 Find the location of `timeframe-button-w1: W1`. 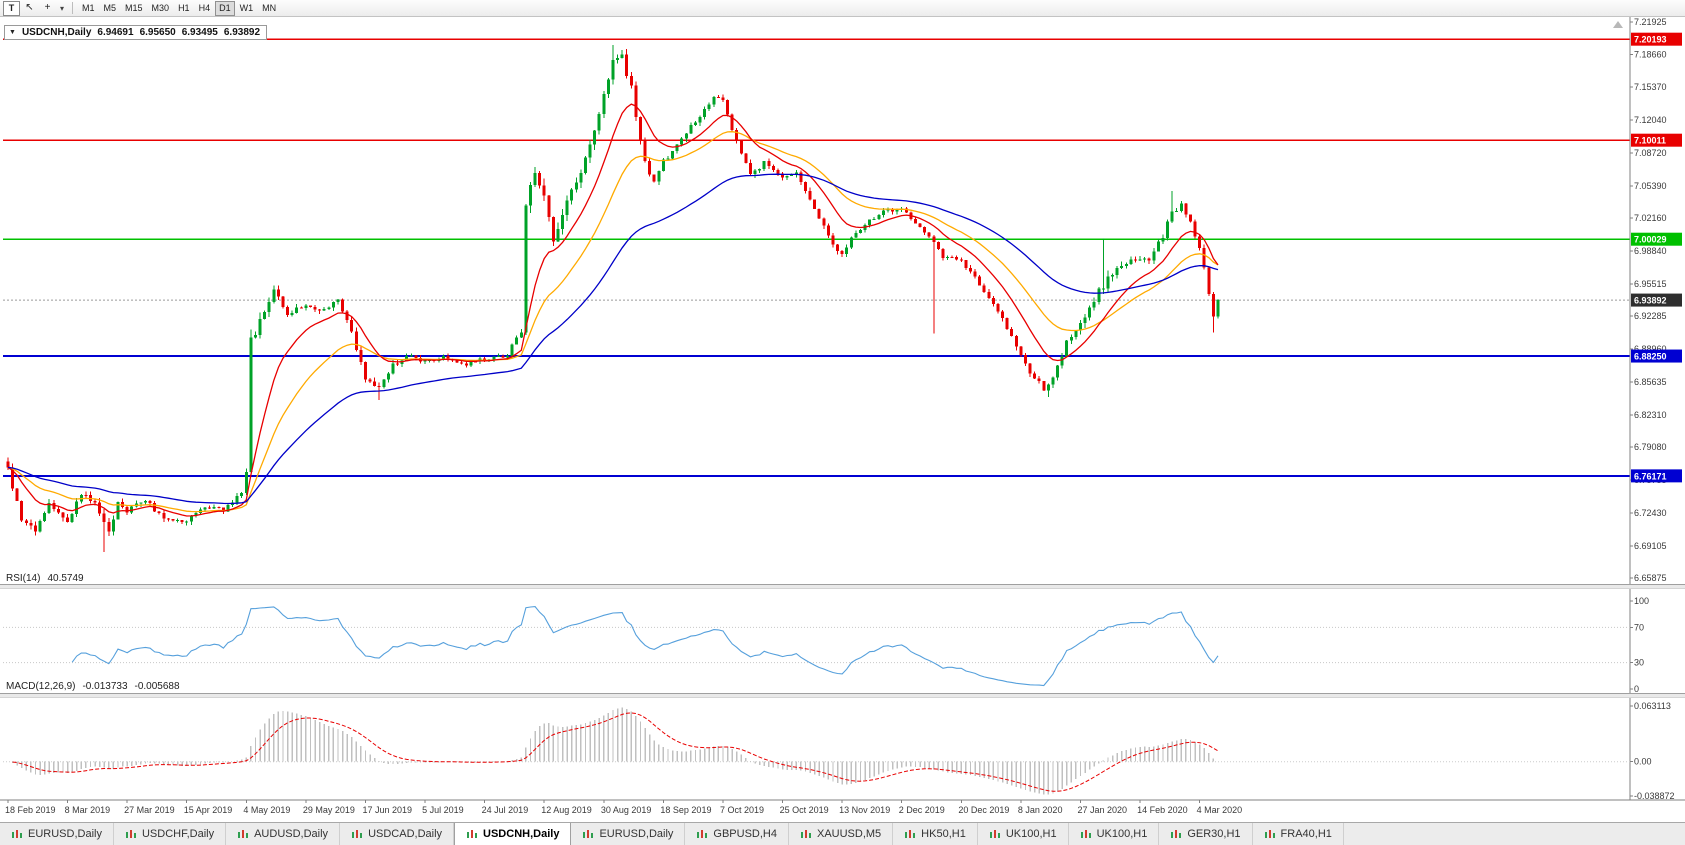

timeframe-button-w1: W1 is located at coordinates (247, 8).